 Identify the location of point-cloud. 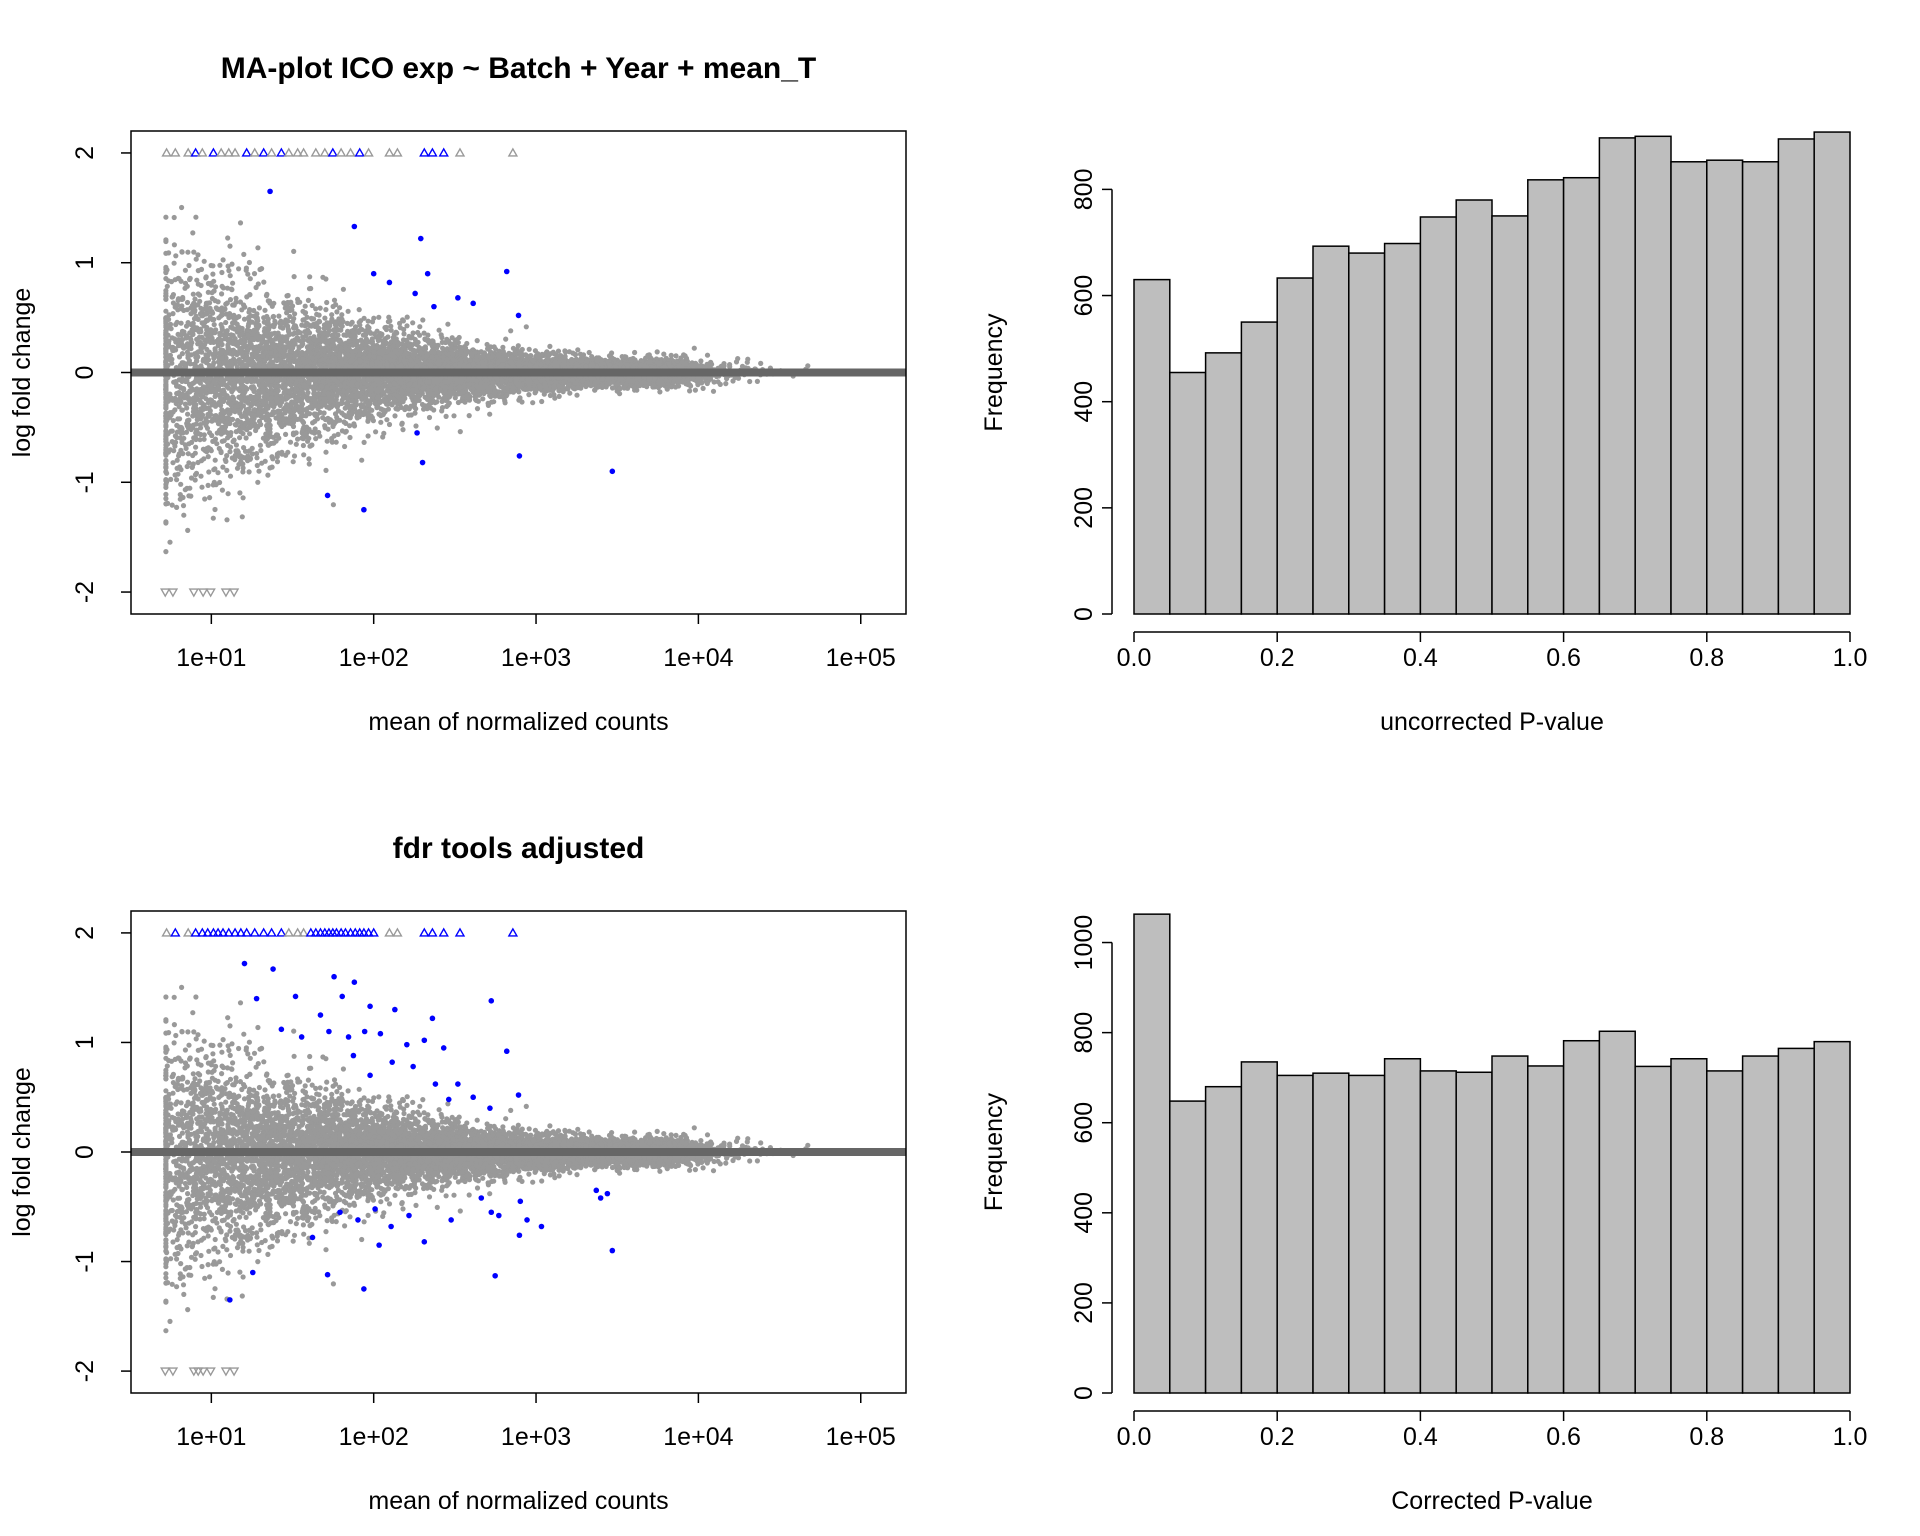
(487, 379).